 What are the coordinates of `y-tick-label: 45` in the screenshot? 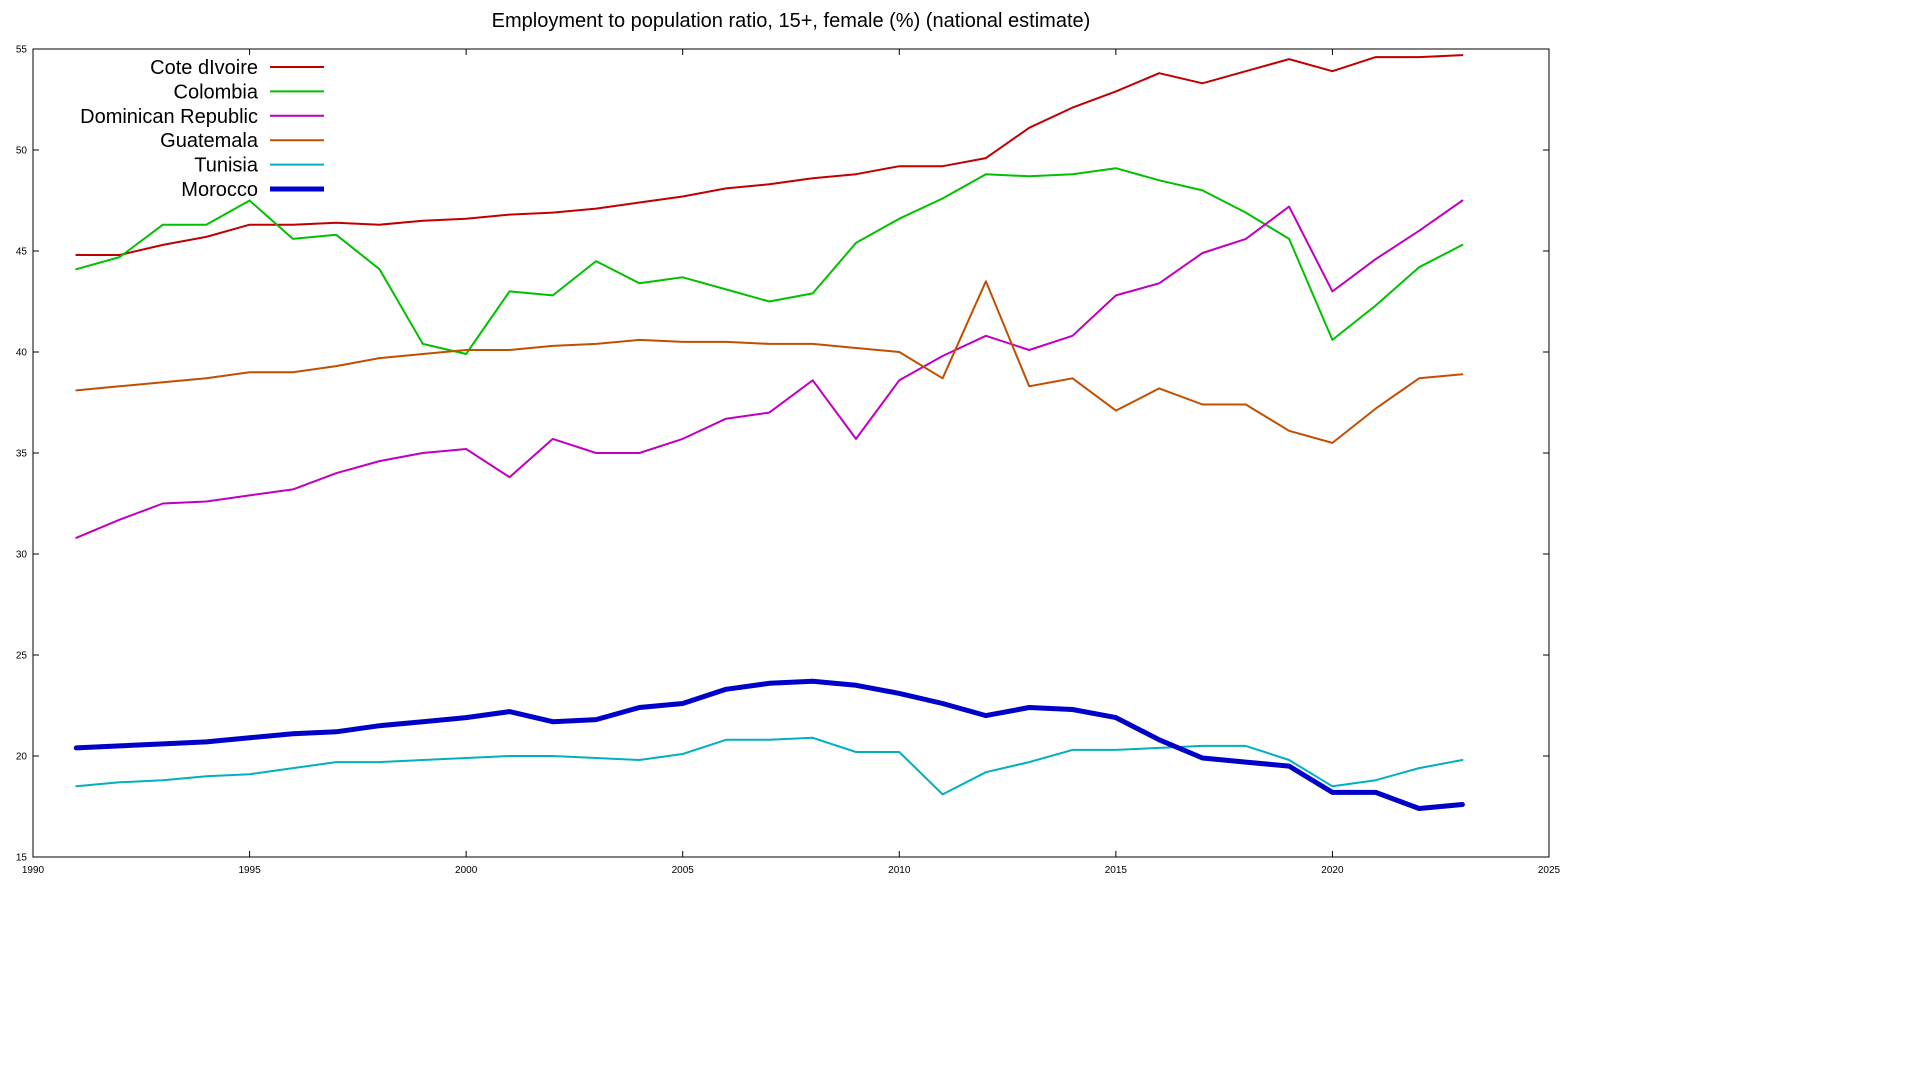 It's located at (22, 252).